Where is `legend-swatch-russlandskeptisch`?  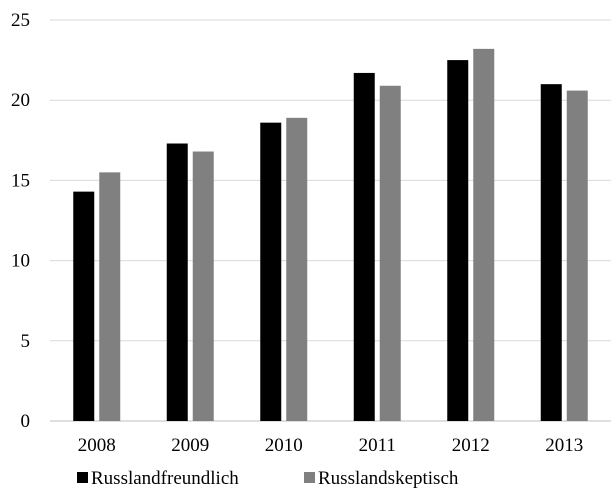
legend-swatch-russlandskeptisch is located at coordinates (309, 477).